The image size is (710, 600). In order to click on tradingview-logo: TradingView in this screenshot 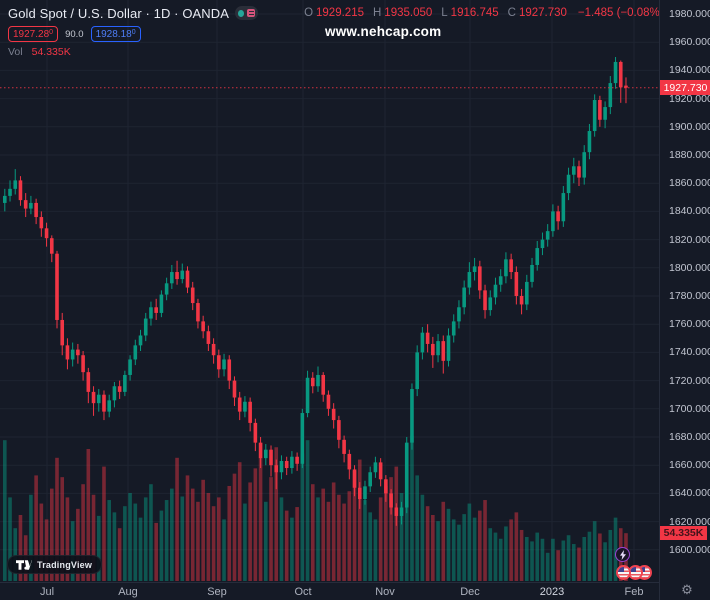, I will do `click(55, 564)`.